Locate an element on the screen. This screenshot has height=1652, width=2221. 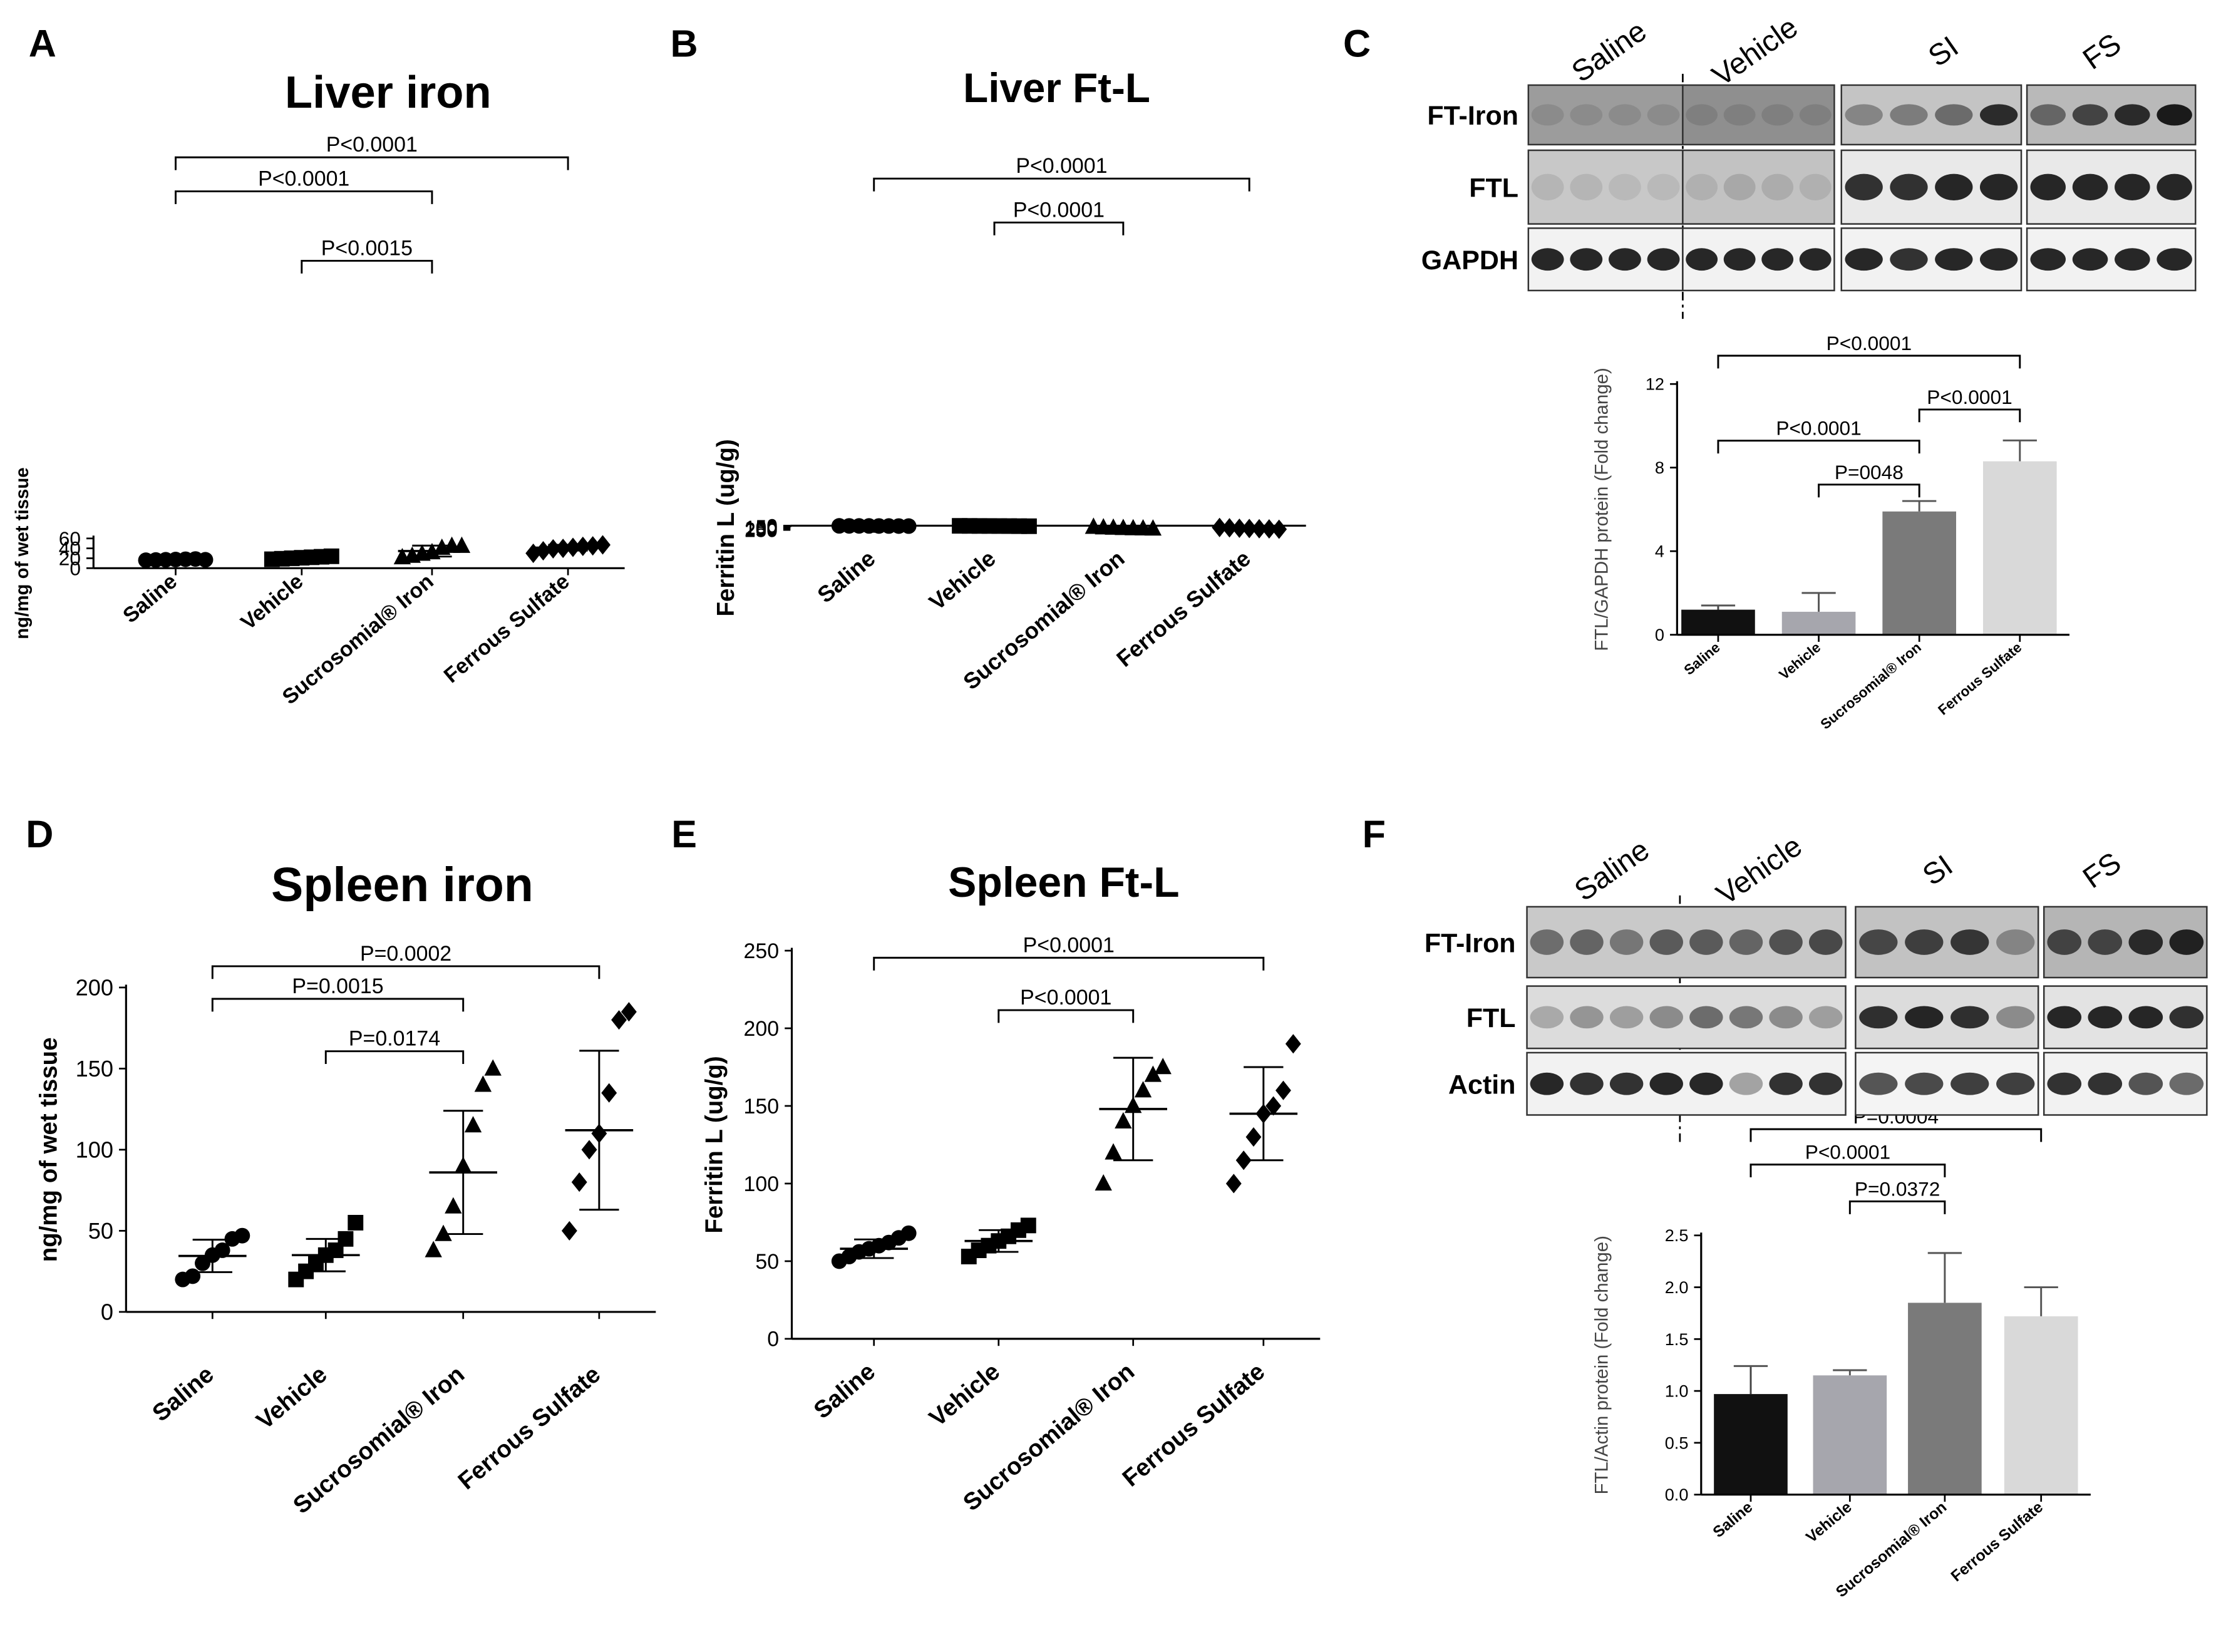
blot-row-label: FTL is located at coordinates (1491, 1018).